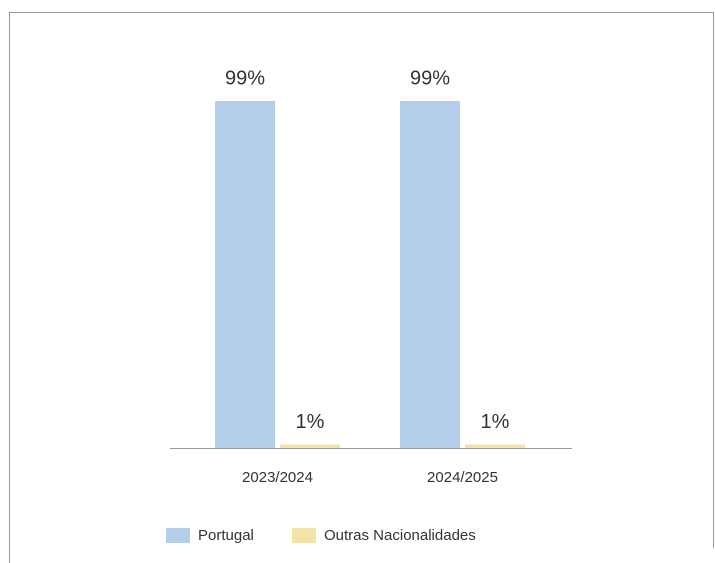  Describe the element at coordinates (462, 477) in the screenshot. I see `x-tick-label: 2024/2025` at that location.